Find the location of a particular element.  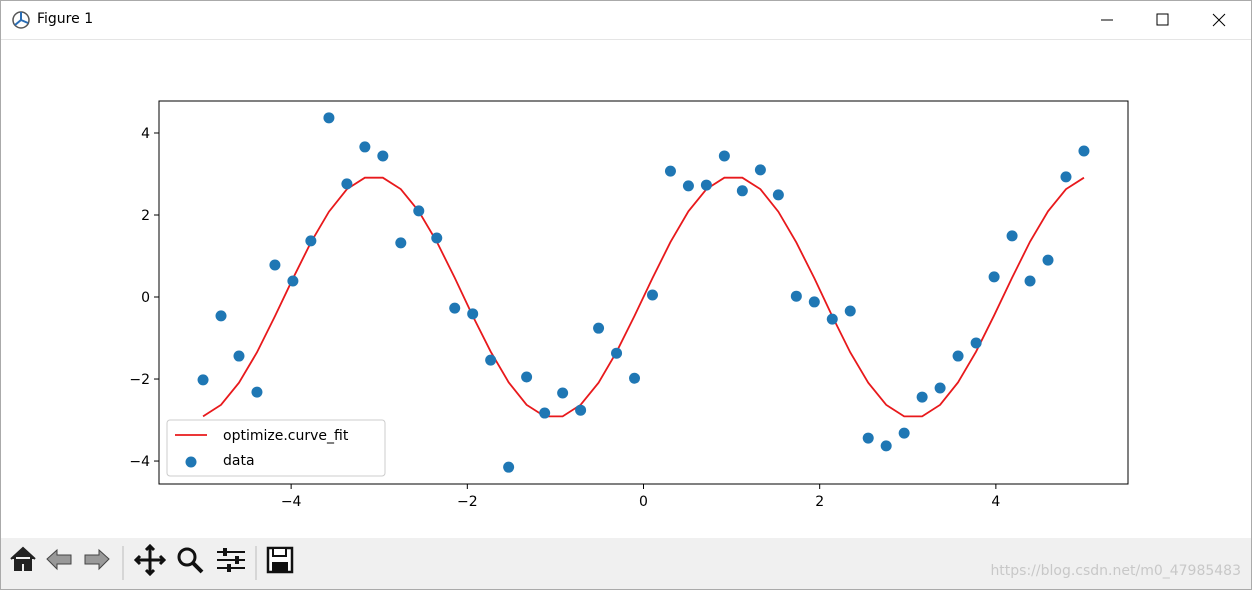

legend-label: optimize.curve_fit is located at coordinates (286, 436).